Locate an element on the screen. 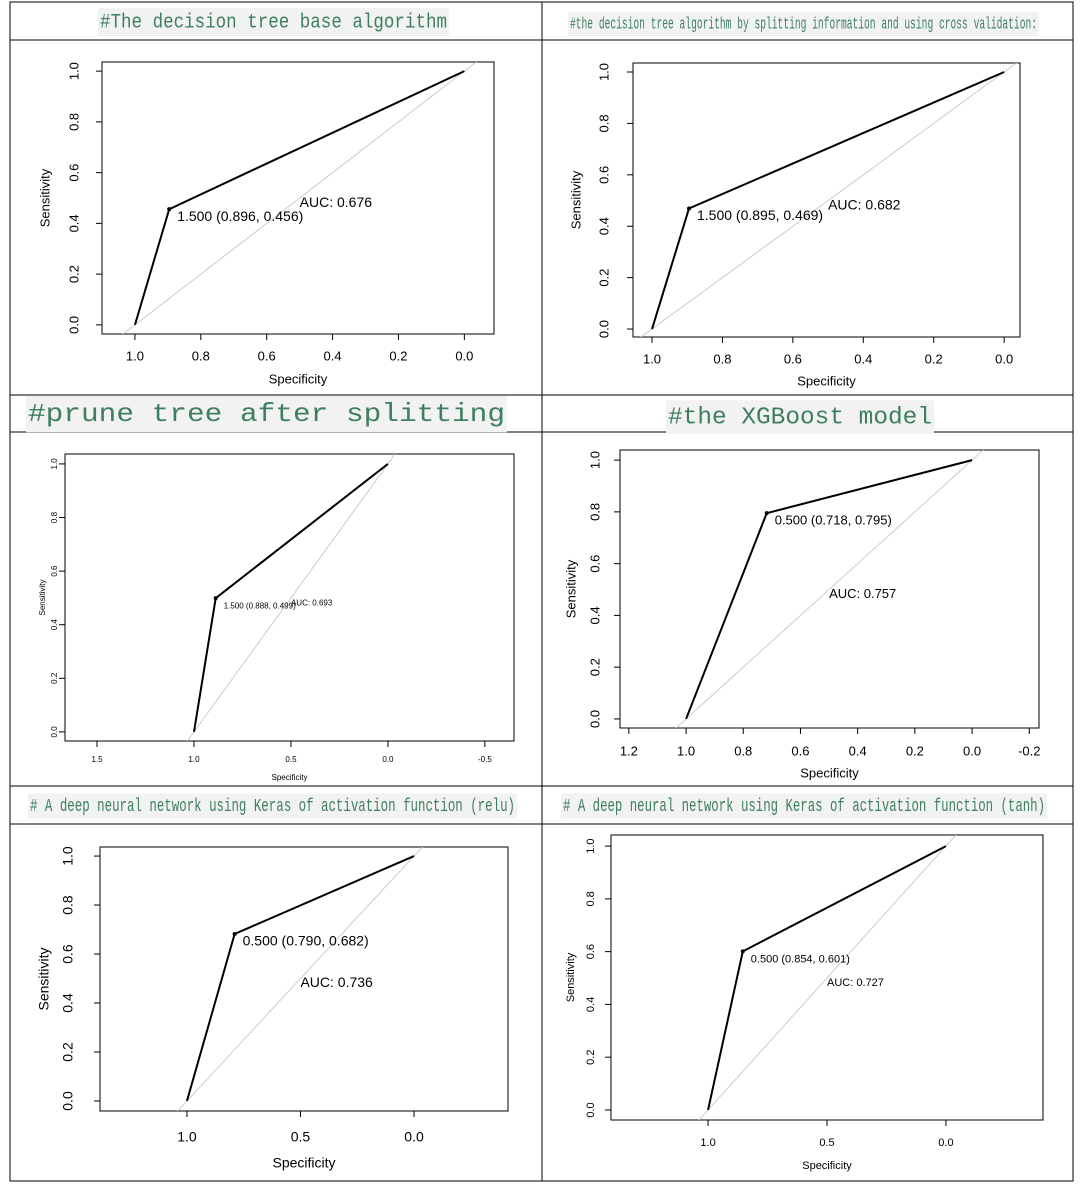  threshold-label: 1.500 (0.888, 0.499) is located at coordinates (260, 605).